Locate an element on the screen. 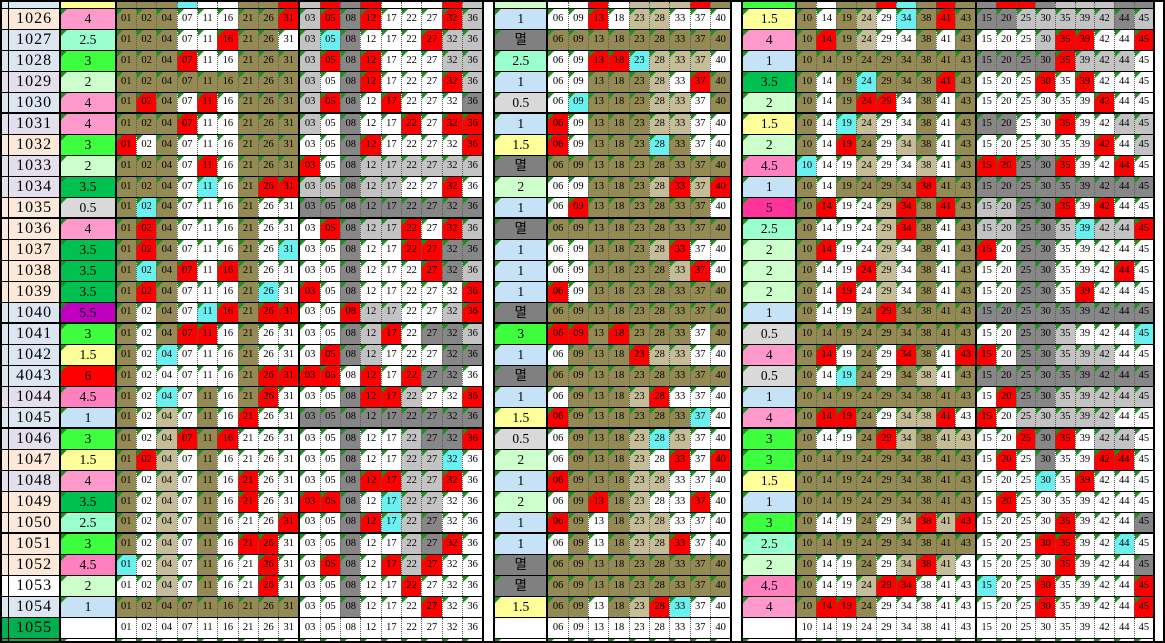 The image size is (1165, 643). score-cell: 5.5 is located at coordinates (88, 312).